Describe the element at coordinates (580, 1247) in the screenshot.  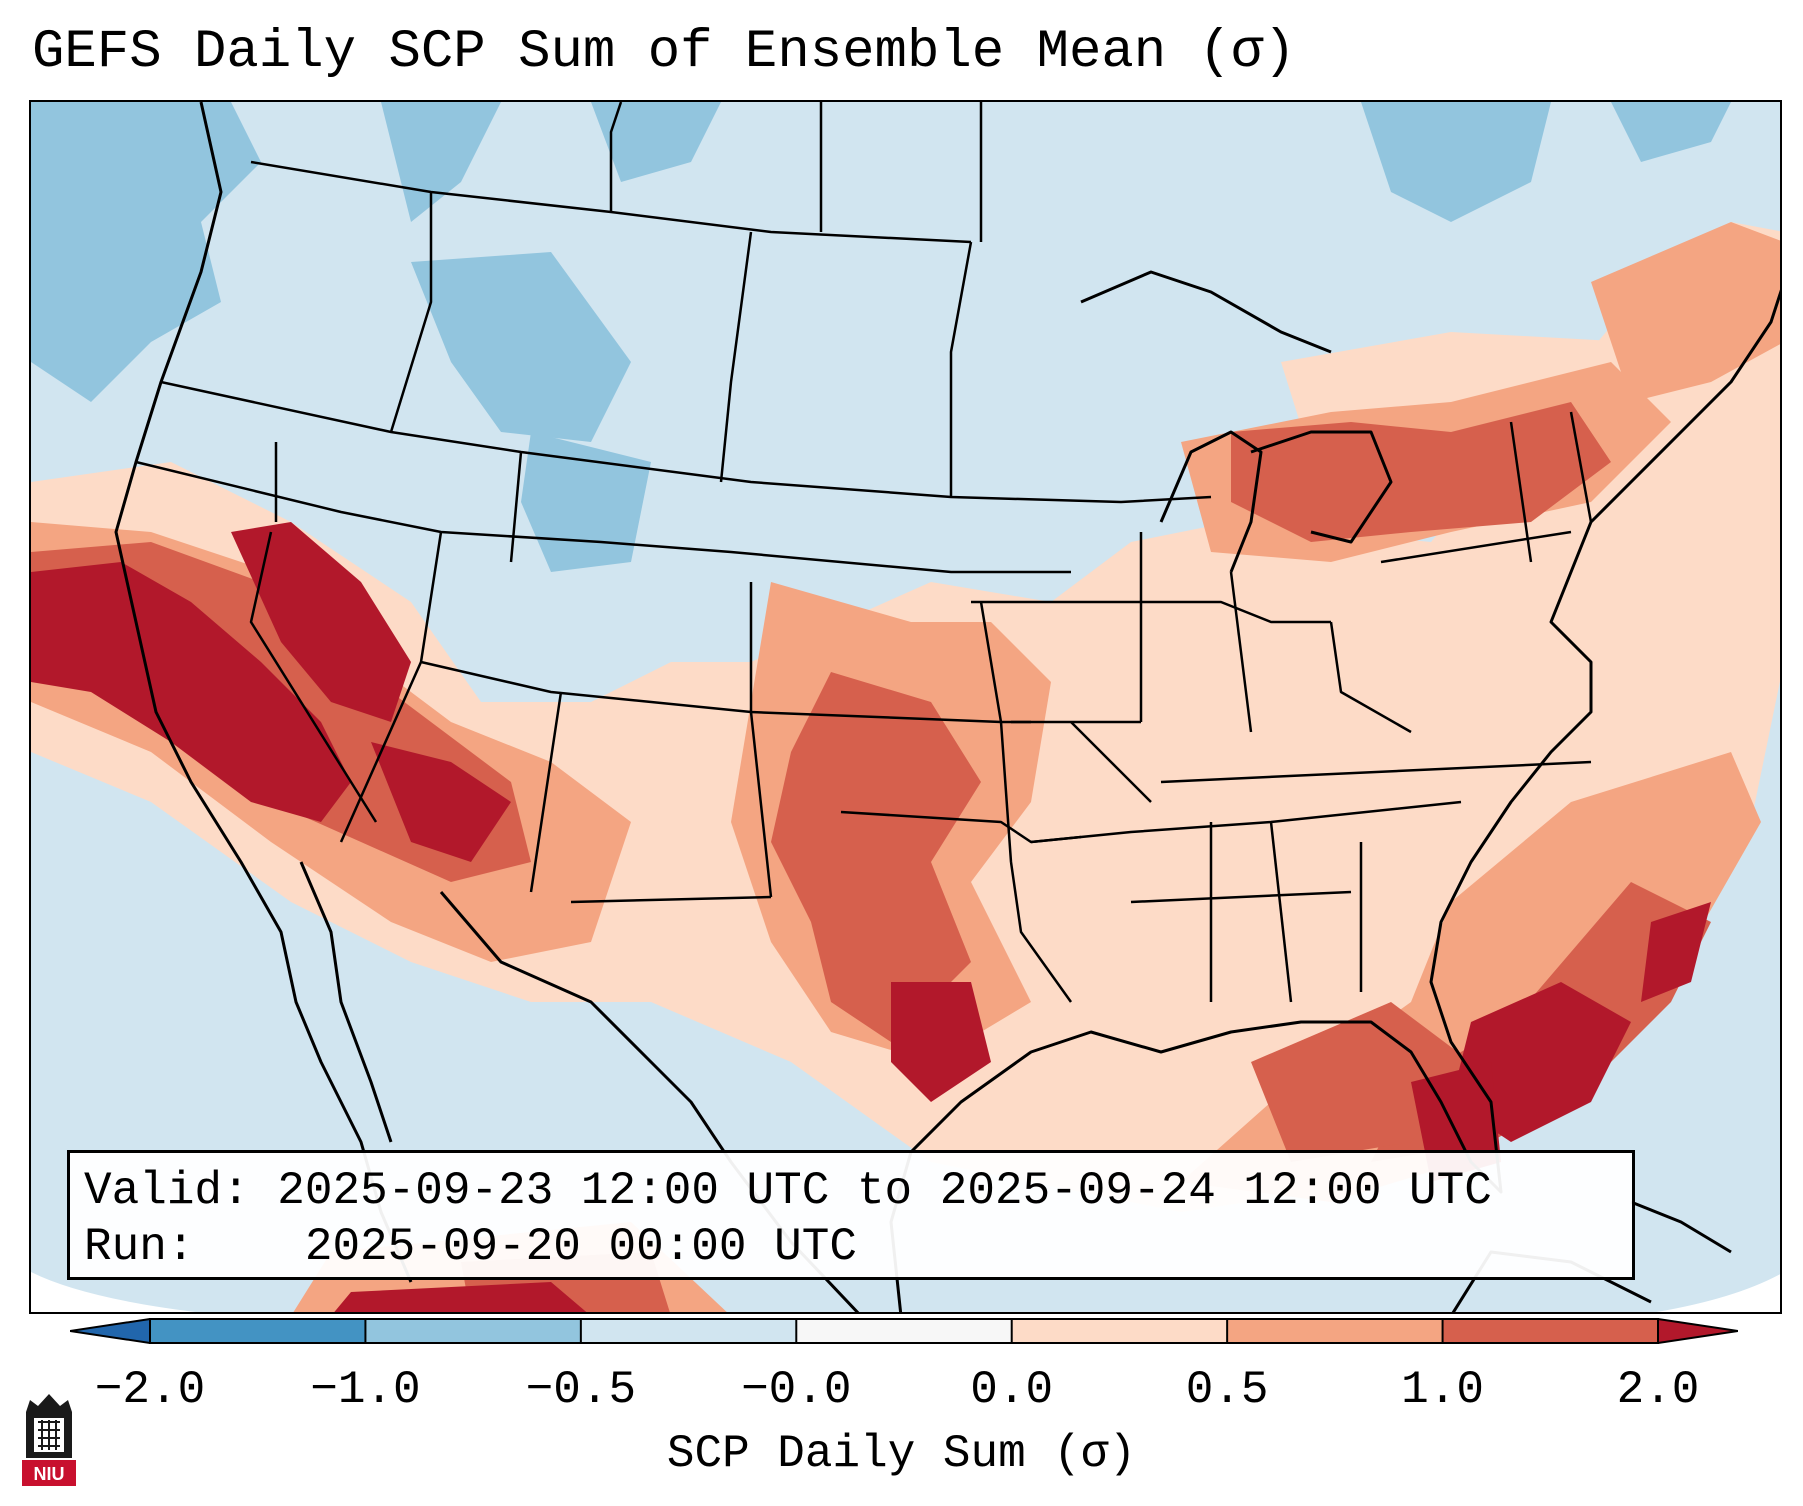
I see `run-value: 2025-09-20 00:00 UTC` at that location.